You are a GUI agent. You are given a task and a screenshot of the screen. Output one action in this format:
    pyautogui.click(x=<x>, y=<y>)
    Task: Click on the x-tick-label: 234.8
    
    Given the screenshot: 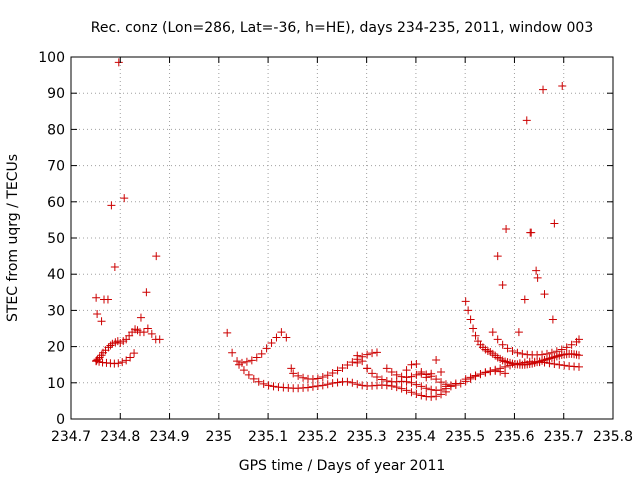 What is the action you would take?
    pyautogui.click(x=120, y=437)
    